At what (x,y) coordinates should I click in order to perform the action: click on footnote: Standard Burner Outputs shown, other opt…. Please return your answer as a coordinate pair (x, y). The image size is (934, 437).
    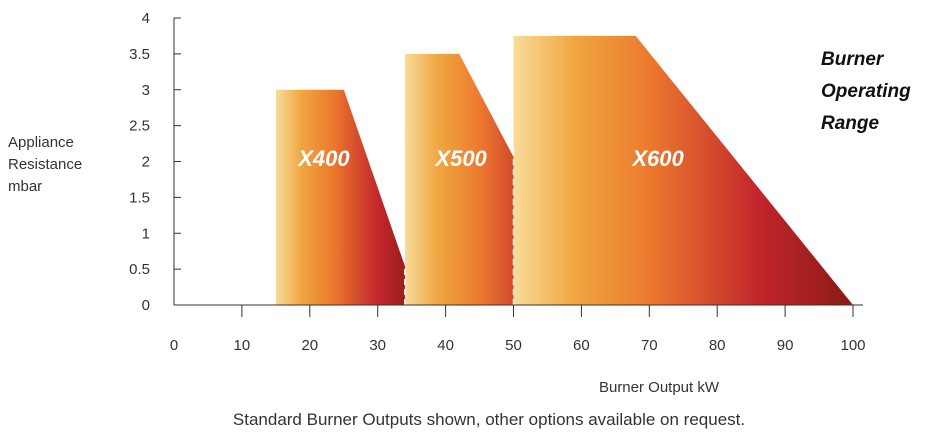
    Looking at the image, I should click on (489, 419).